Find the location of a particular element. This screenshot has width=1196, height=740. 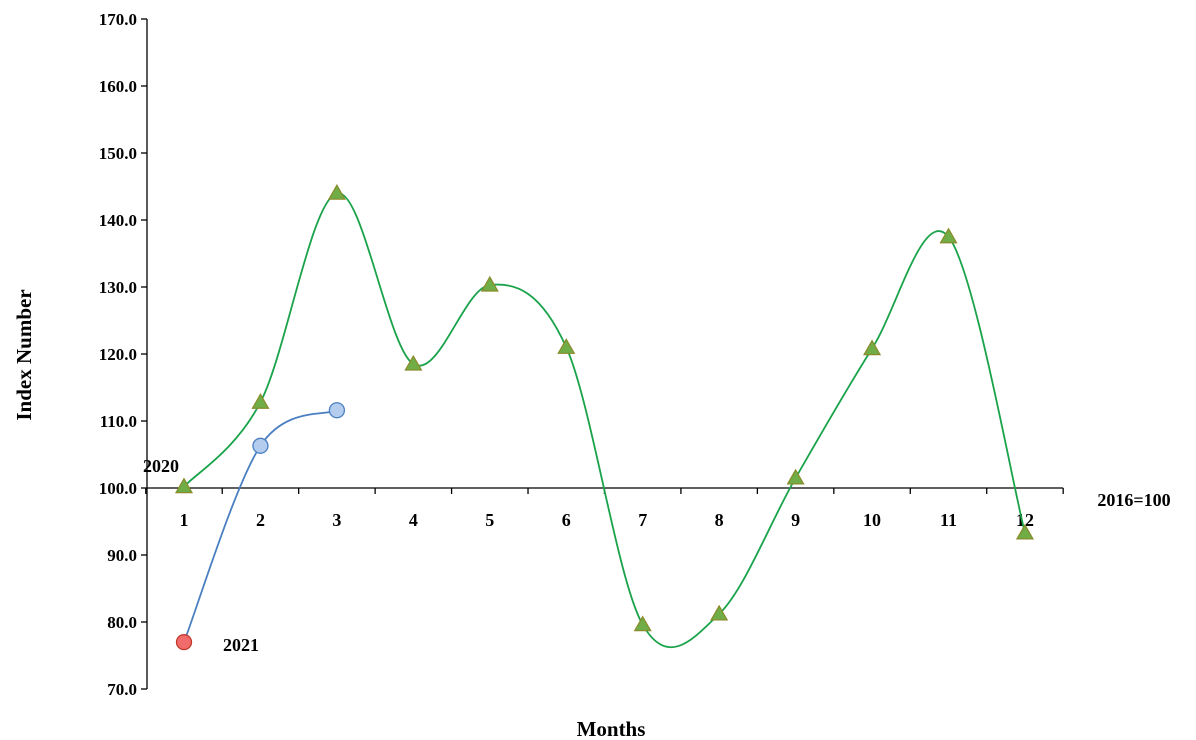

series-line-2021 is located at coordinates (260, 526).